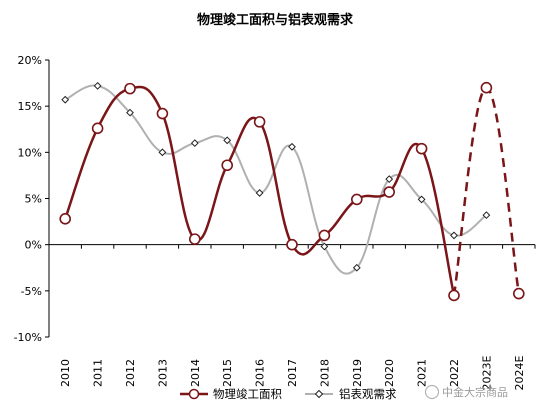 The height and width of the screenshot is (413, 550). What do you see at coordinates (195, 373) in the screenshot?
I see `x-tick-label: 2014` at bounding box center [195, 373].